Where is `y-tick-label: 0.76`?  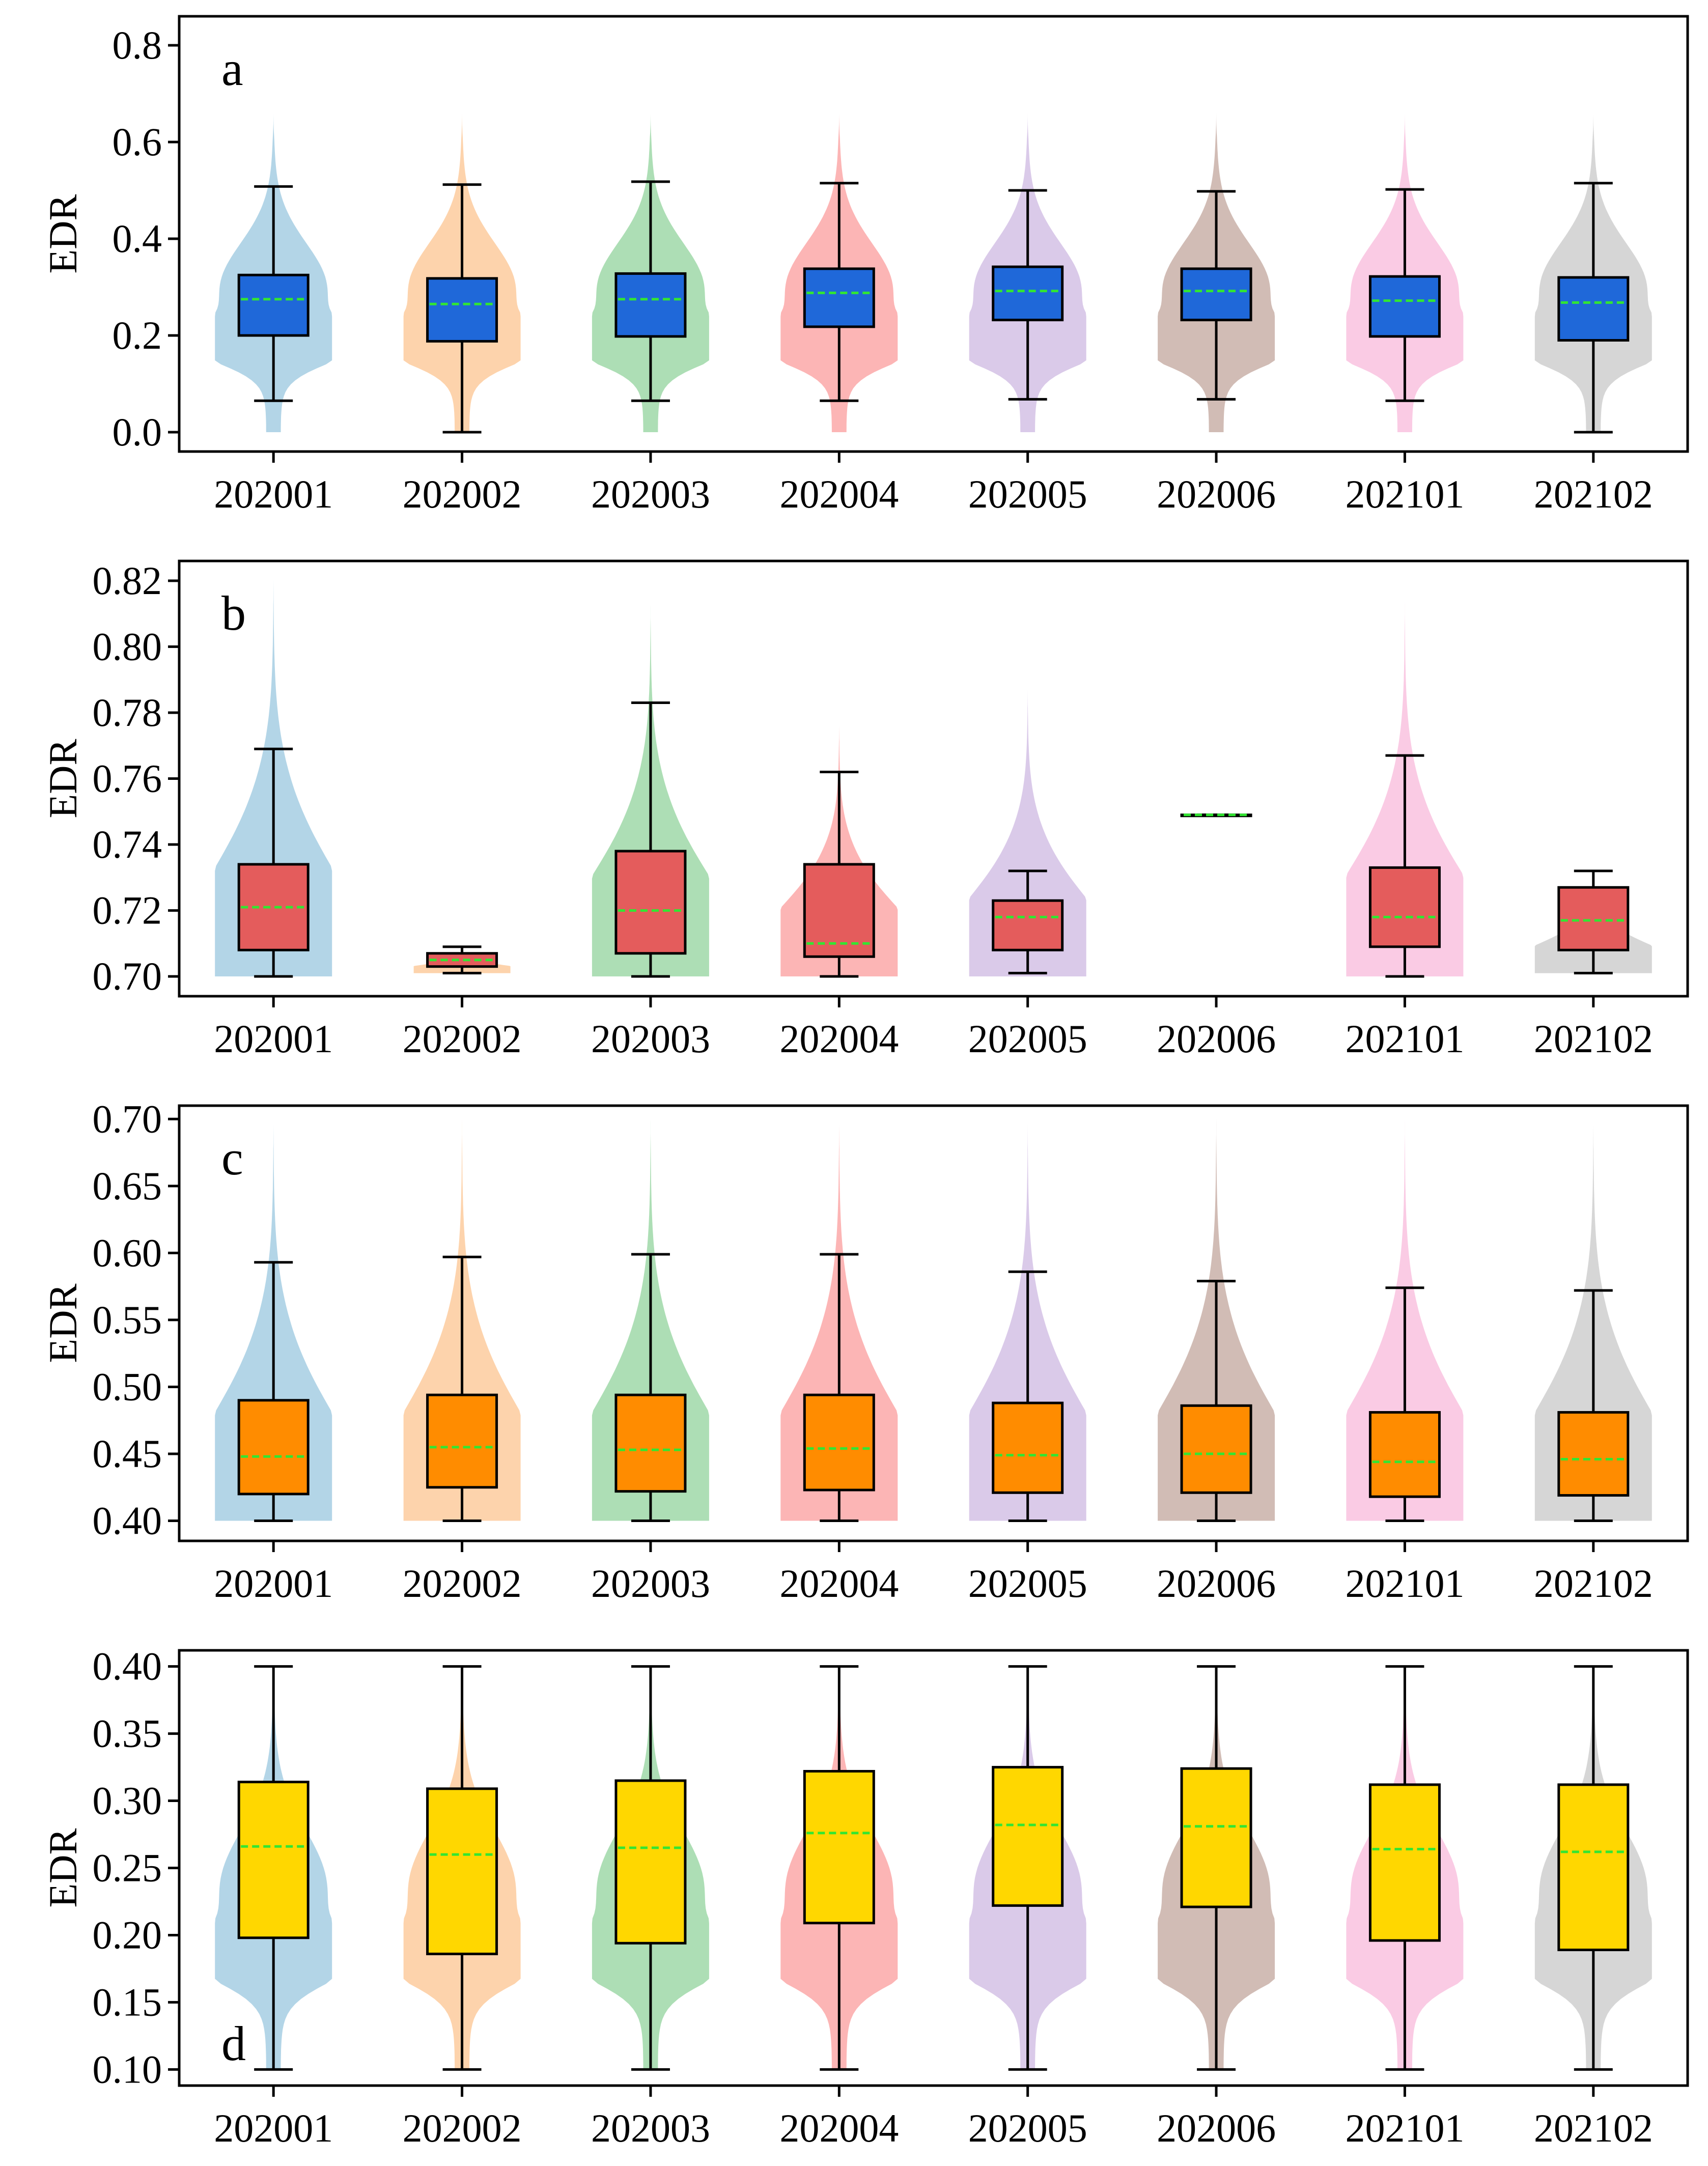 y-tick-label: 0.76 is located at coordinates (127, 778).